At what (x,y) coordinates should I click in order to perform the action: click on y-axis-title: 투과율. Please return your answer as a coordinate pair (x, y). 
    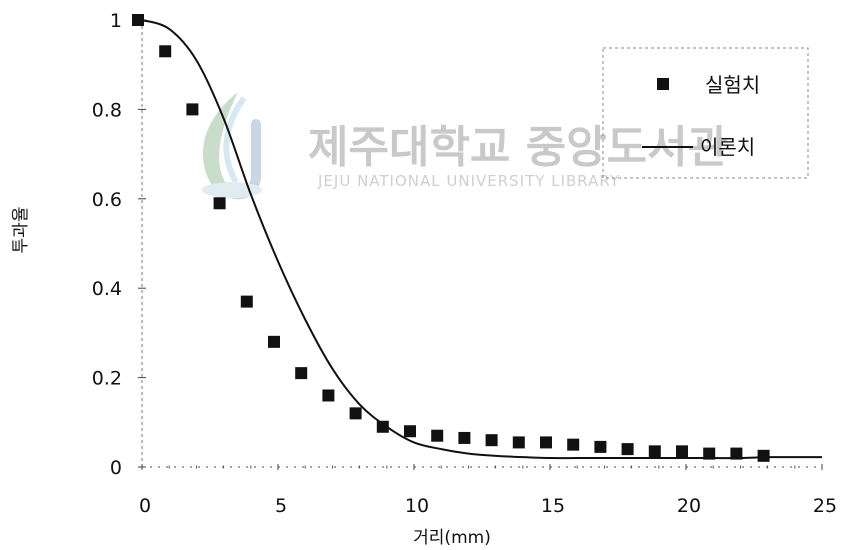
    Looking at the image, I should click on (21, 230).